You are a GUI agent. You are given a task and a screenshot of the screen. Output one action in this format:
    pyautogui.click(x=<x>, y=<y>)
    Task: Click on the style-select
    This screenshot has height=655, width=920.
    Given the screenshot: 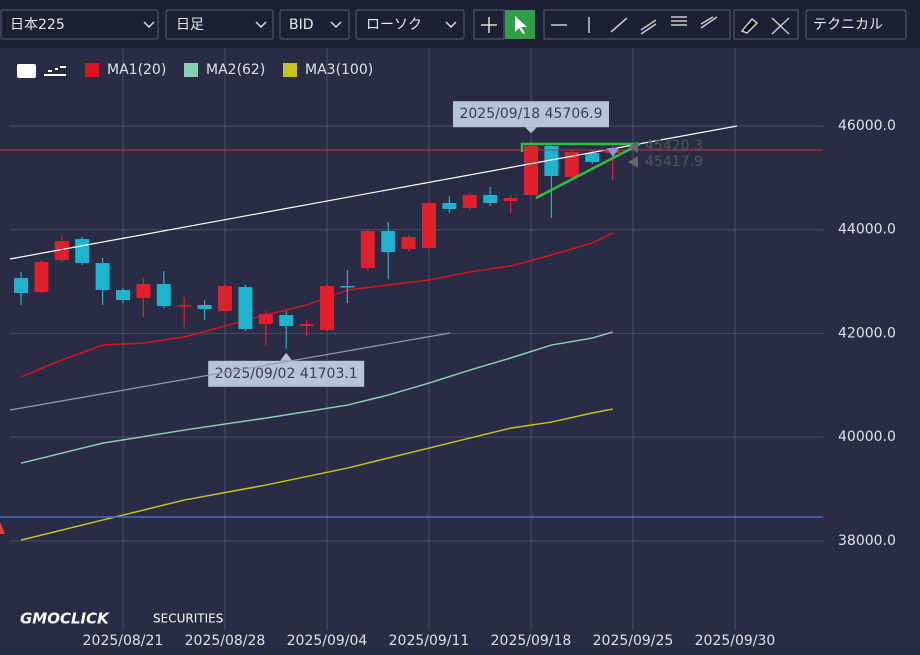 What is the action you would take?
    pyautogui.click(x=410, y=24)
    